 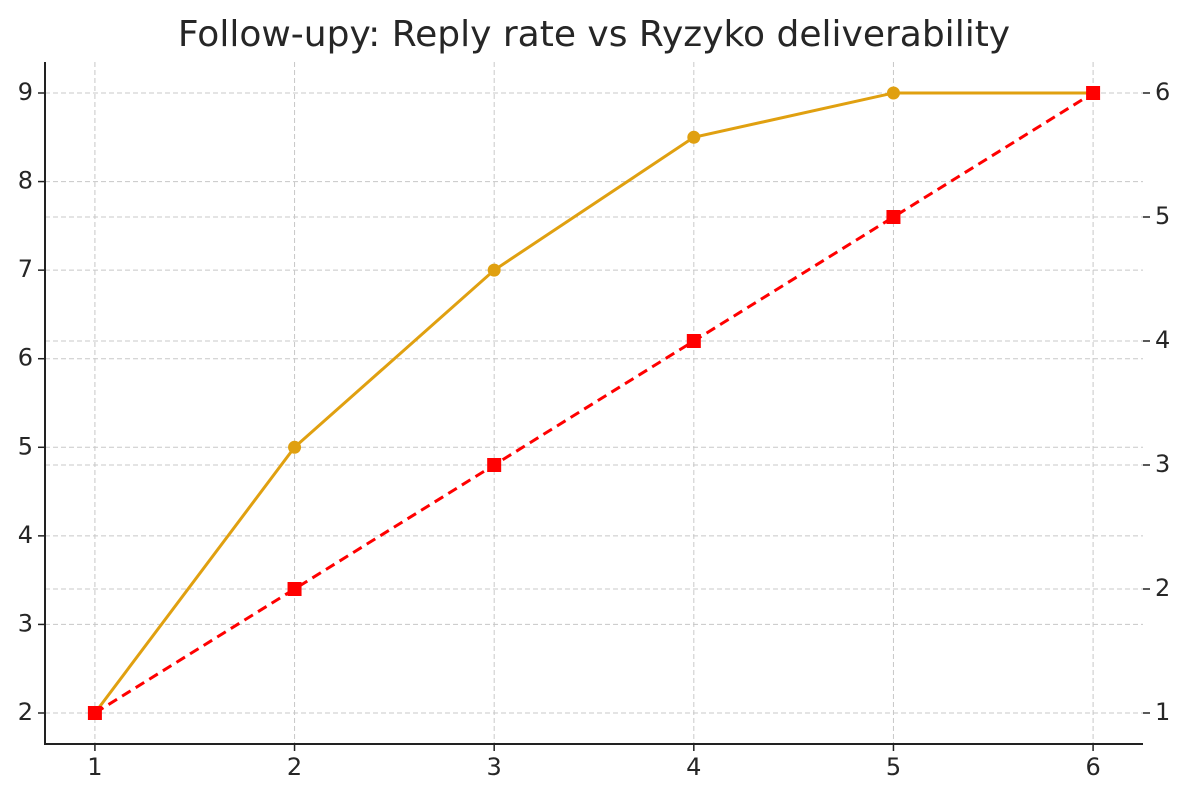 I want to click on y2-tick-label: 6, so click(x=1162, y=92).